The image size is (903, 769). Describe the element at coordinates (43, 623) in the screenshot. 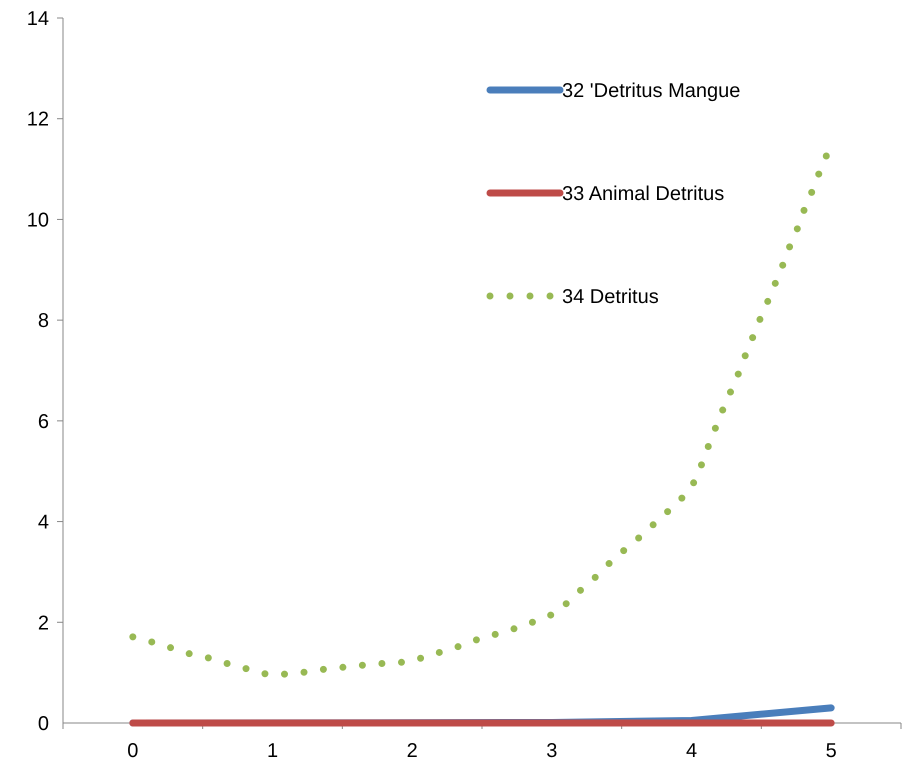

I see `y-tick-label: 2` at that location.